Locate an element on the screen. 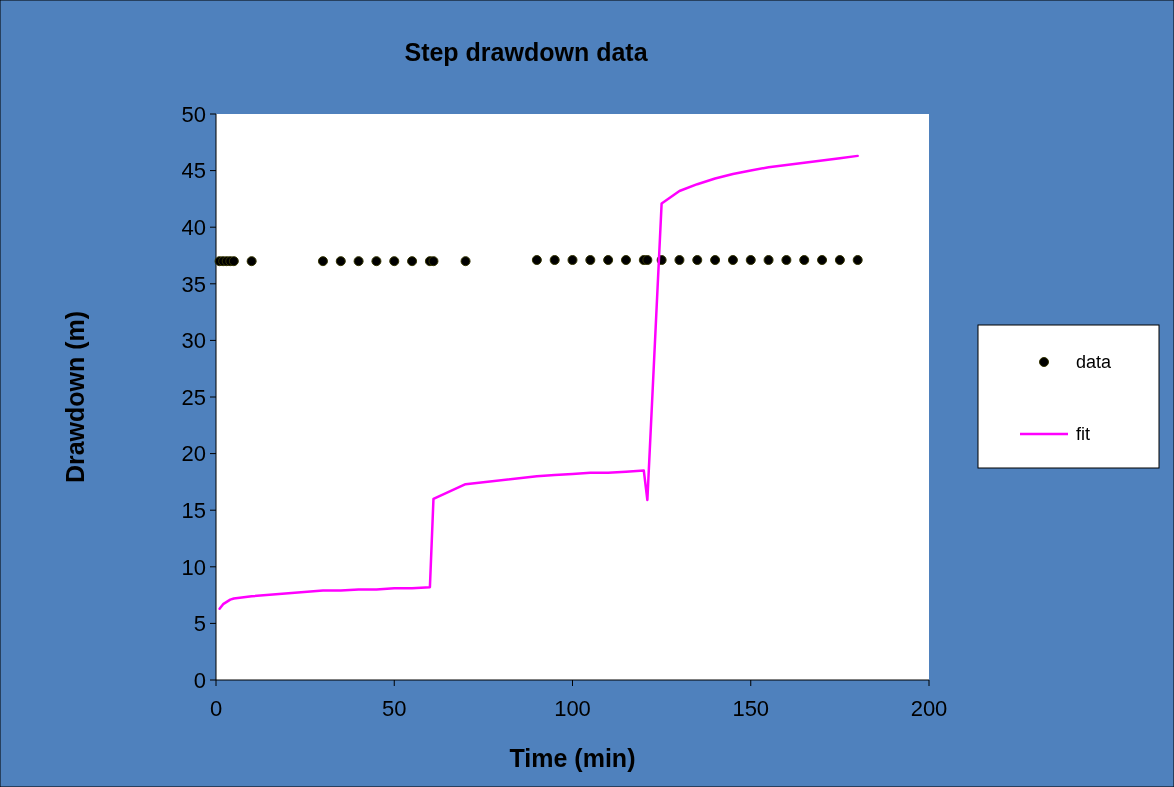 The height and width of the screenshot is (787, 1174). y-tick-label: 25 is located at coordinates (193, 397).